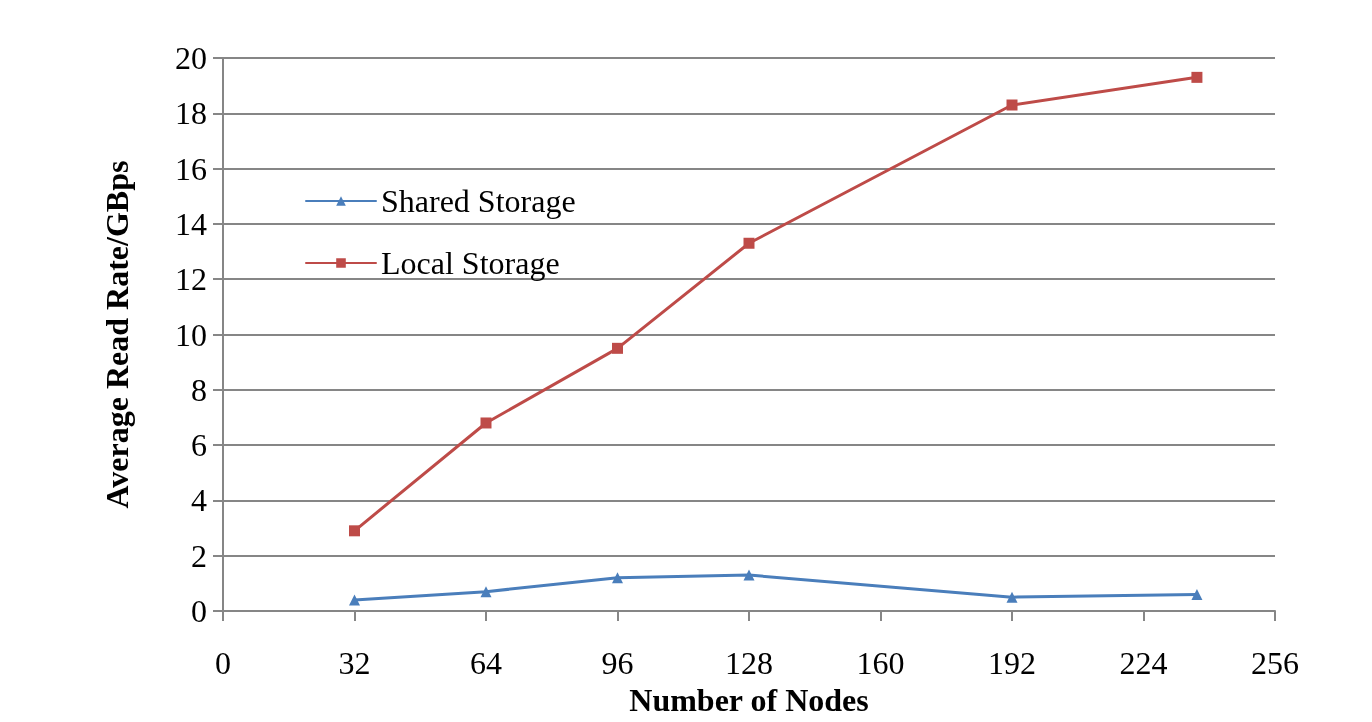 Image resolution: width=1372 pixels, height=722 pixels. Describe the element at coordinates (617, 663) in the screenshot. I see `x-tick-label: 96` at that location.